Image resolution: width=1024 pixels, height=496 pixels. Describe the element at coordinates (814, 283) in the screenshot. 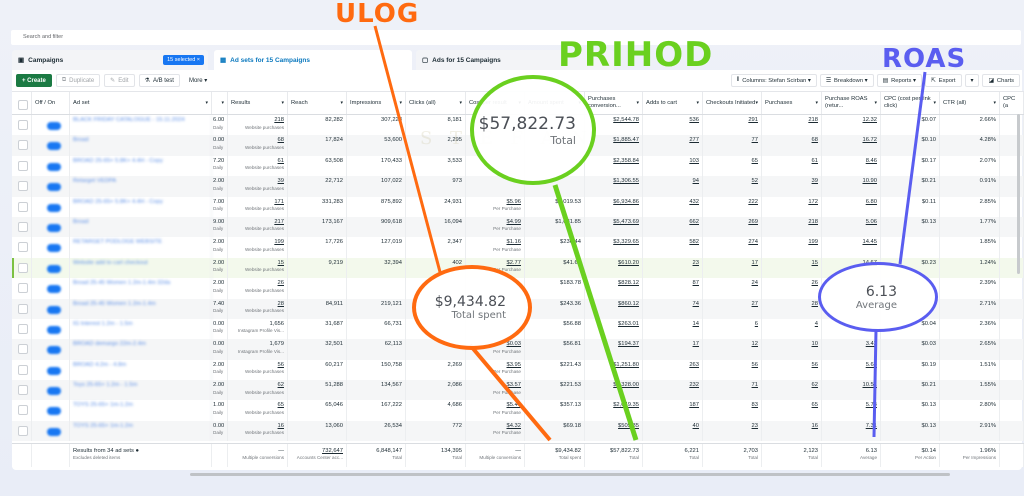

I see `pur-value: 26` at that location.